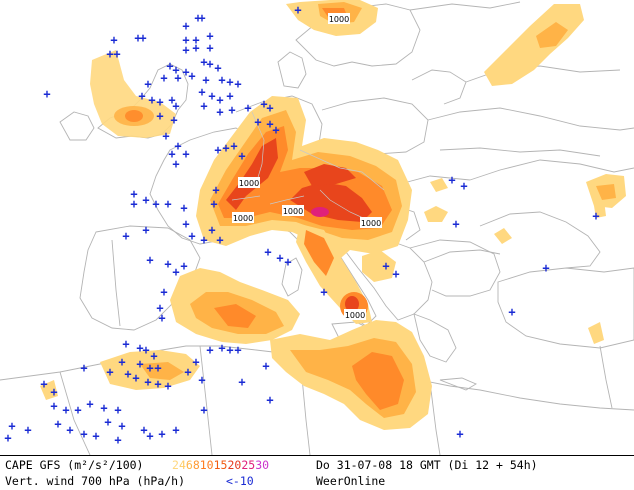 The height and width of the screenshot is (490, 634). I want to click on cape-level-20: 20, so click(234, 465).